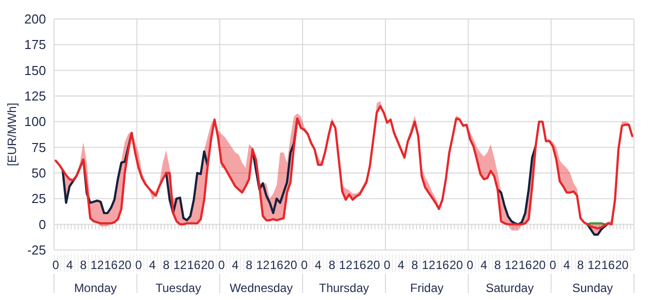  I want to click on y-tick-label: 50, so click(39, 173).